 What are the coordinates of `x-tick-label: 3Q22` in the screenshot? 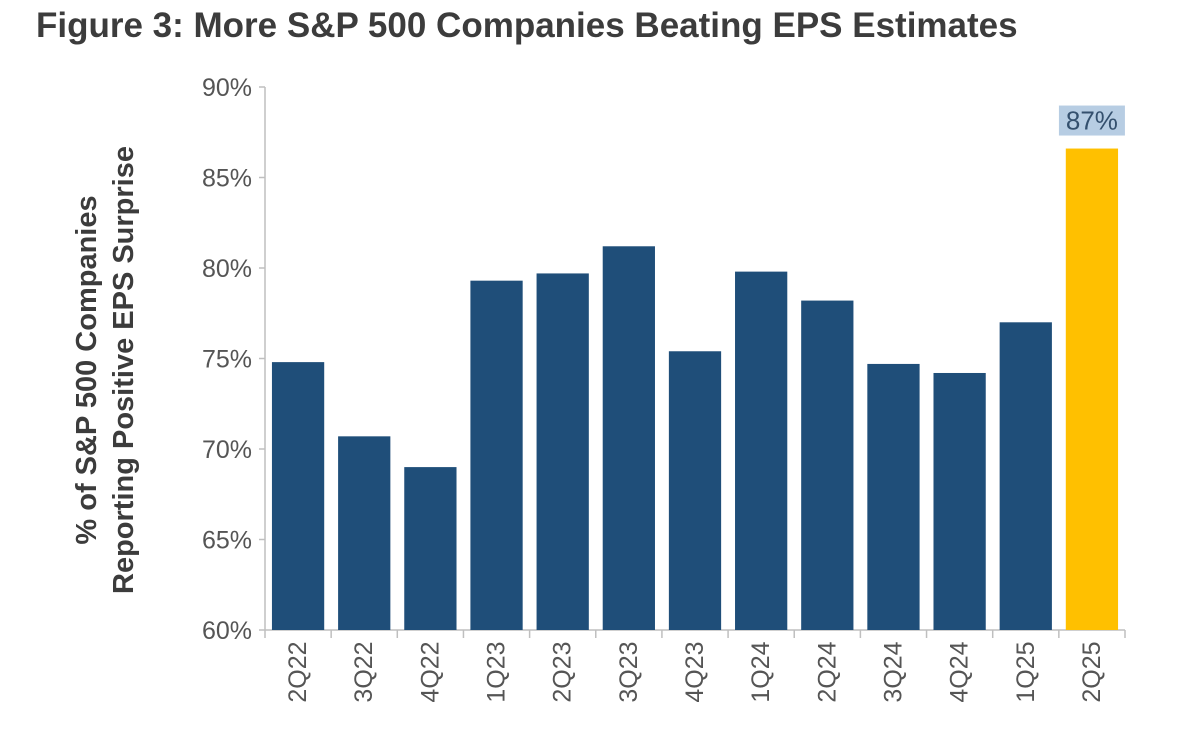 It's located at (364, 671).